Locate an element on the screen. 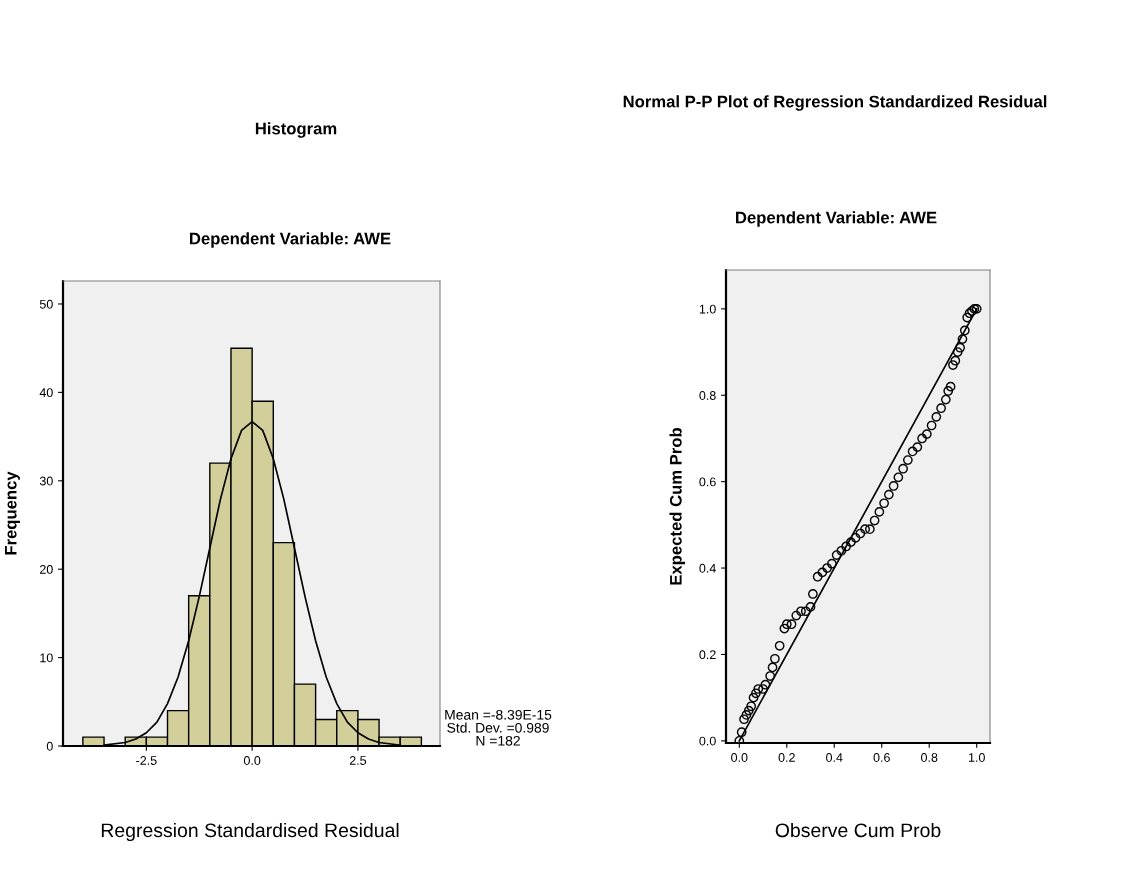 The height and width of the screenshot is (875, 1131). y-tick-label: 40 is located at coordinates (46, 393).